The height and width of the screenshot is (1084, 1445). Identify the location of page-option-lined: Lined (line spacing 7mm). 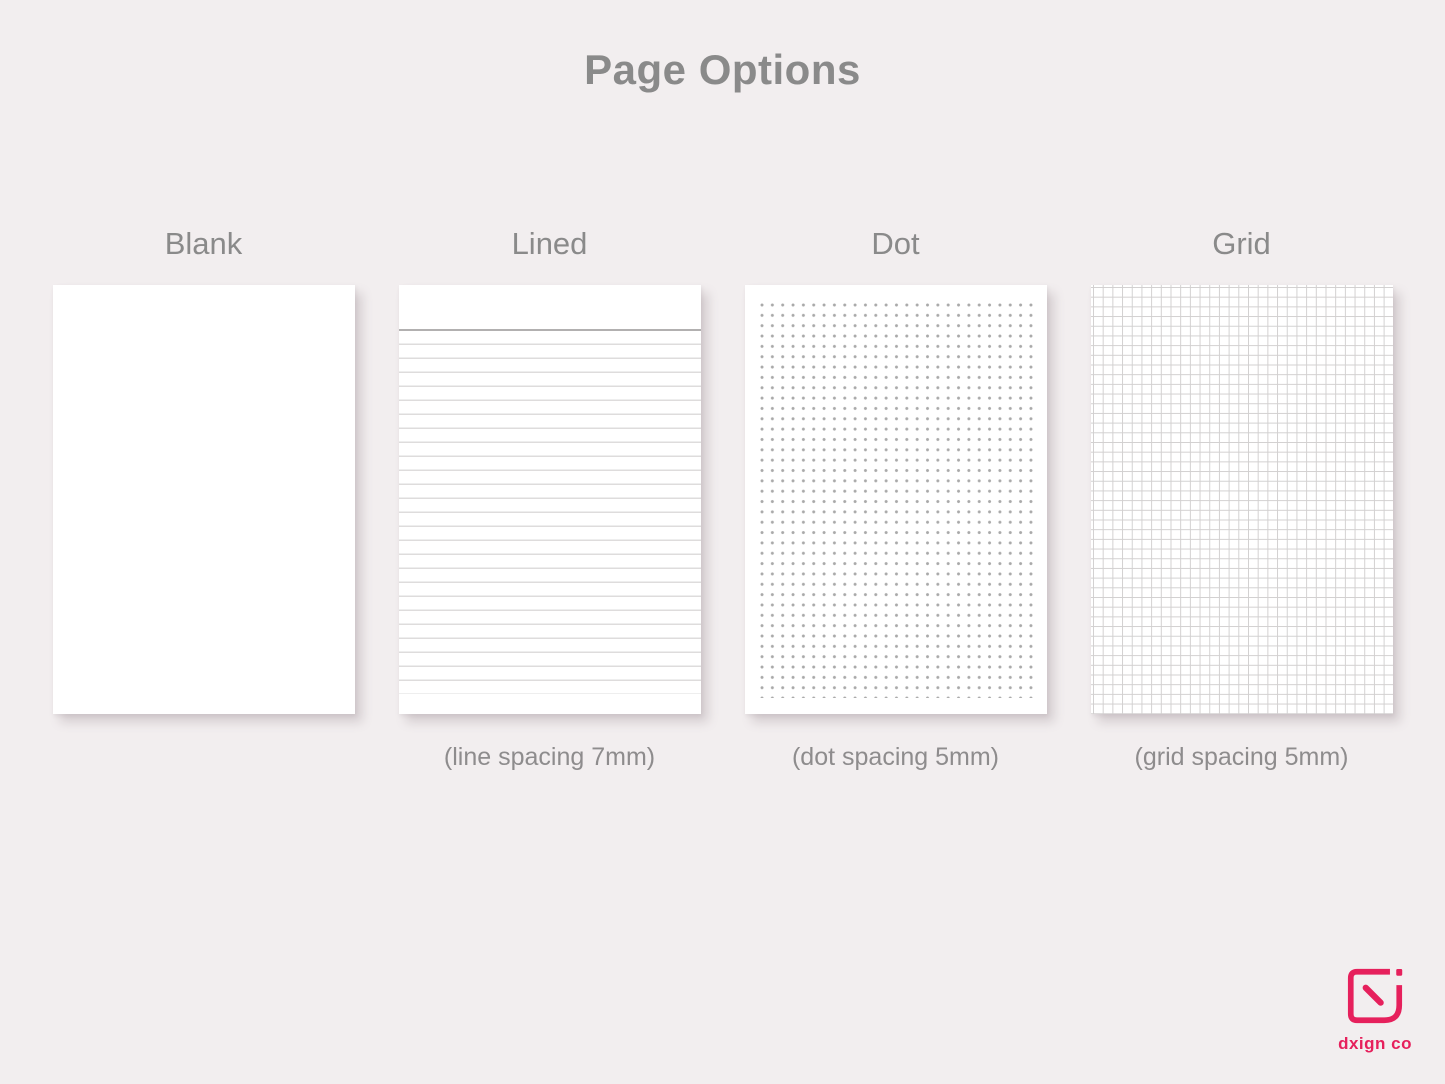
(549, 499).